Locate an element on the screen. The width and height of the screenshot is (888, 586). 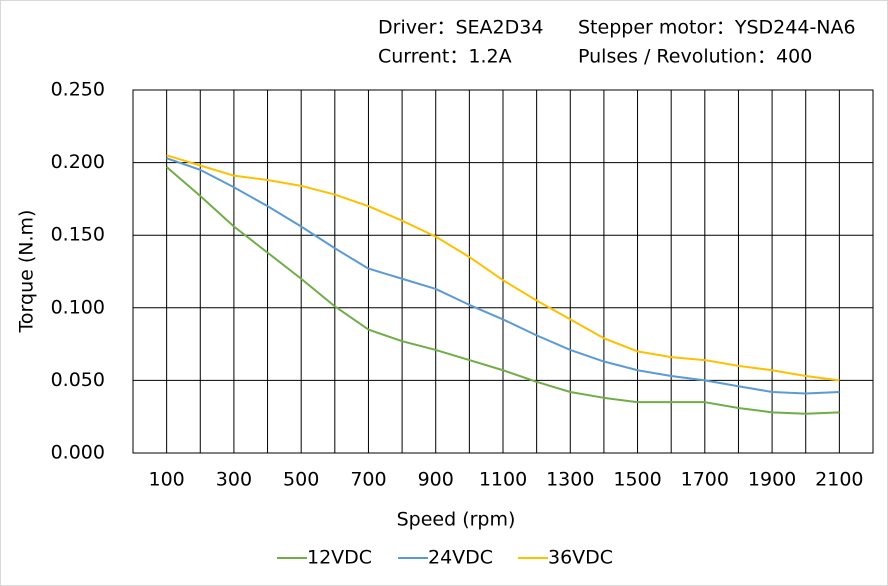
y-tick-label: 0.250 is located at coordinates (78, 90).